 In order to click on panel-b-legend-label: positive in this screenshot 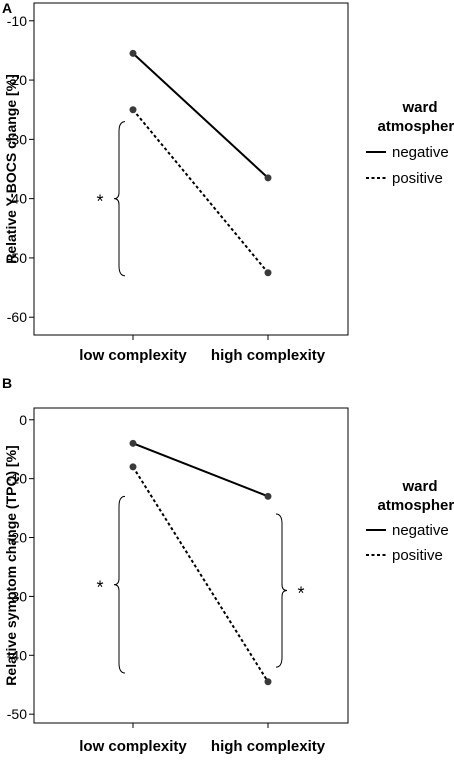, I will do `click(417, 555)`.